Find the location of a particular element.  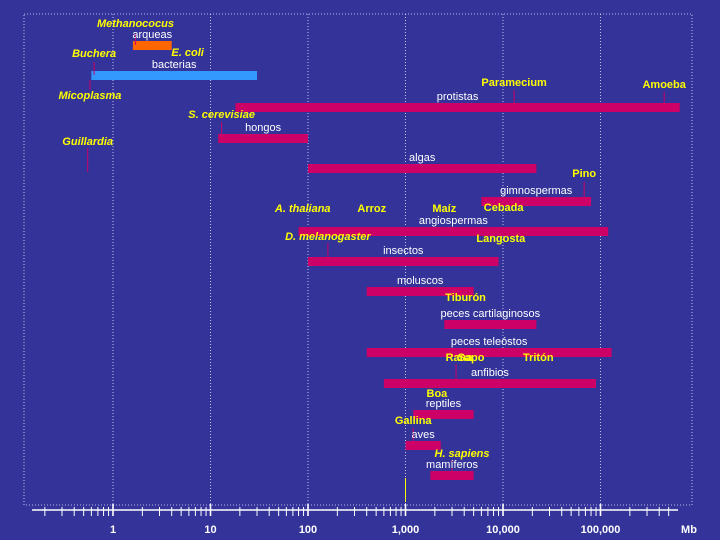

species-label: Langosta is located at coordinates (501, 239).